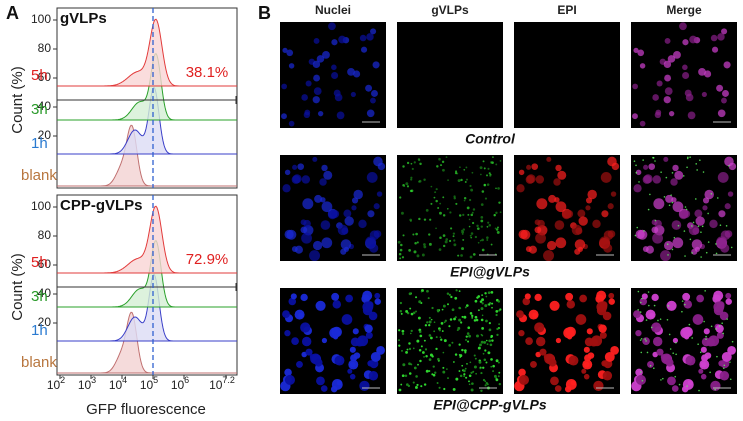 This screenshot has width=743, height=421. I want to click on tick-base: 10, so click(116, 385).